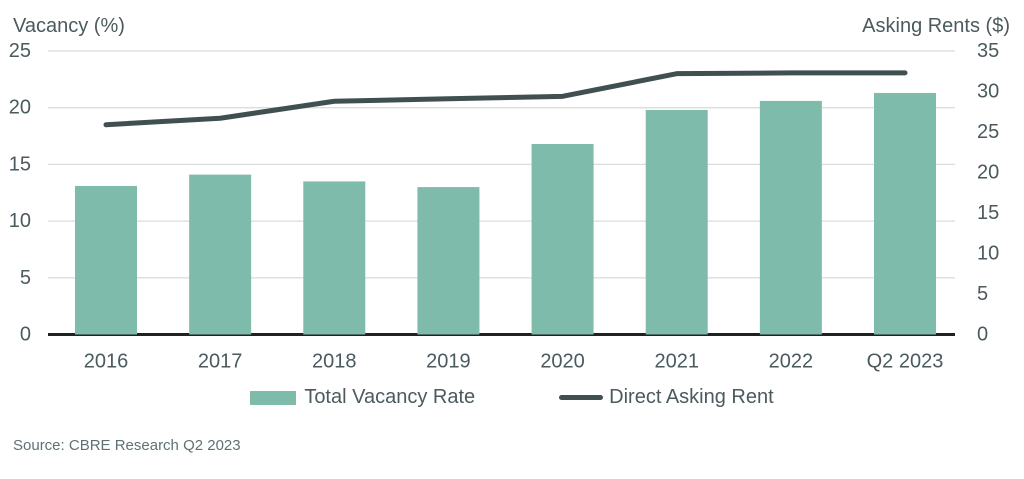 This screenshot has height=479, width=1024. Describe the element at coordinates (581, 397) in the screenshot. I see `line-swatch-icon` at that location.